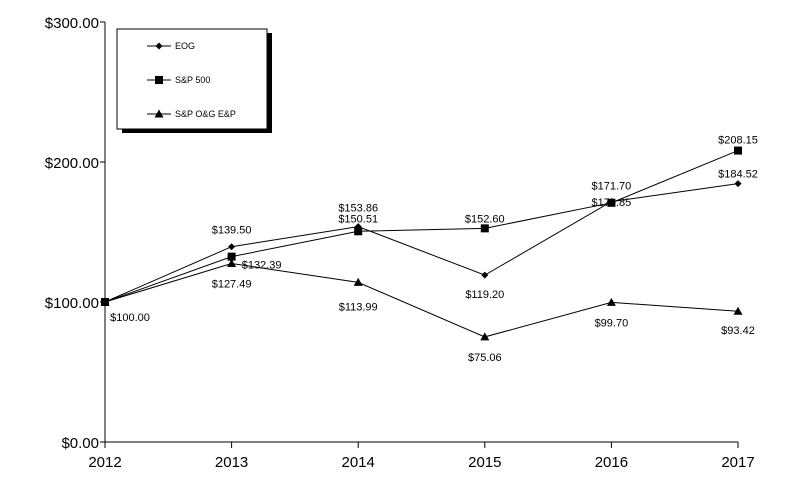 The height and width of the screenshot is (481, 790). I want to click on x-tick-label: 2014, so click(358, 462).